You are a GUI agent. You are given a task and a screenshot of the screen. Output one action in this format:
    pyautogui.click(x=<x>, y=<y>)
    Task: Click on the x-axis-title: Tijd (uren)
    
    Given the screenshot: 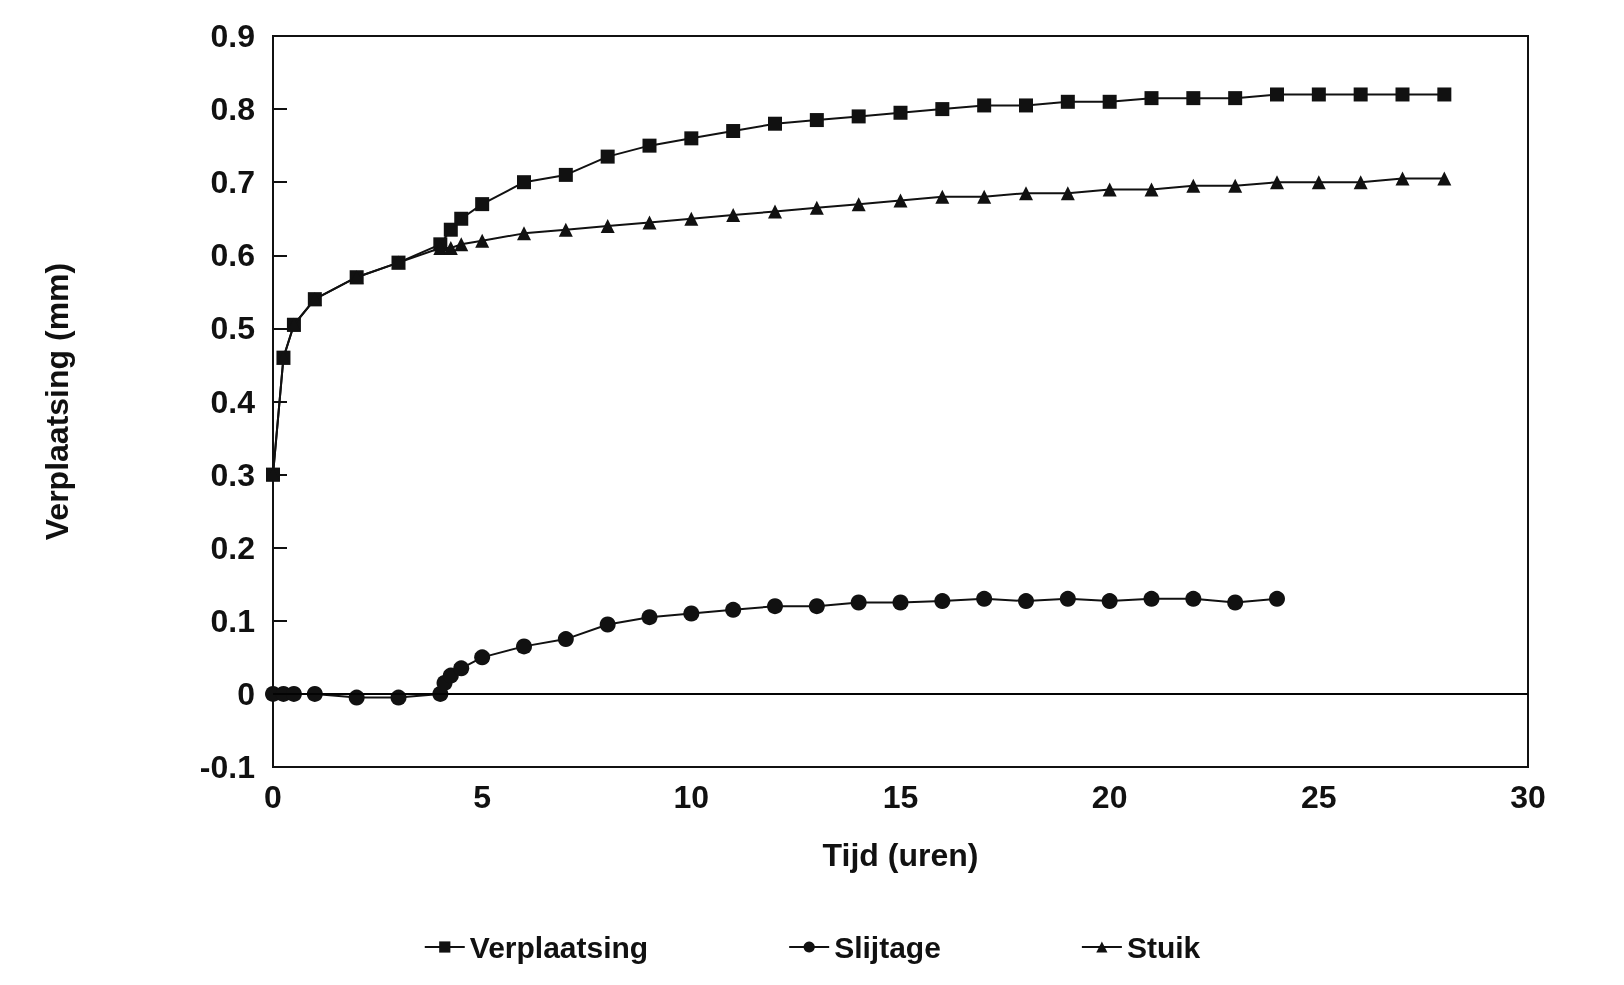 What is the action you would take?
    pyautogui.click(x=900, y=855)
    